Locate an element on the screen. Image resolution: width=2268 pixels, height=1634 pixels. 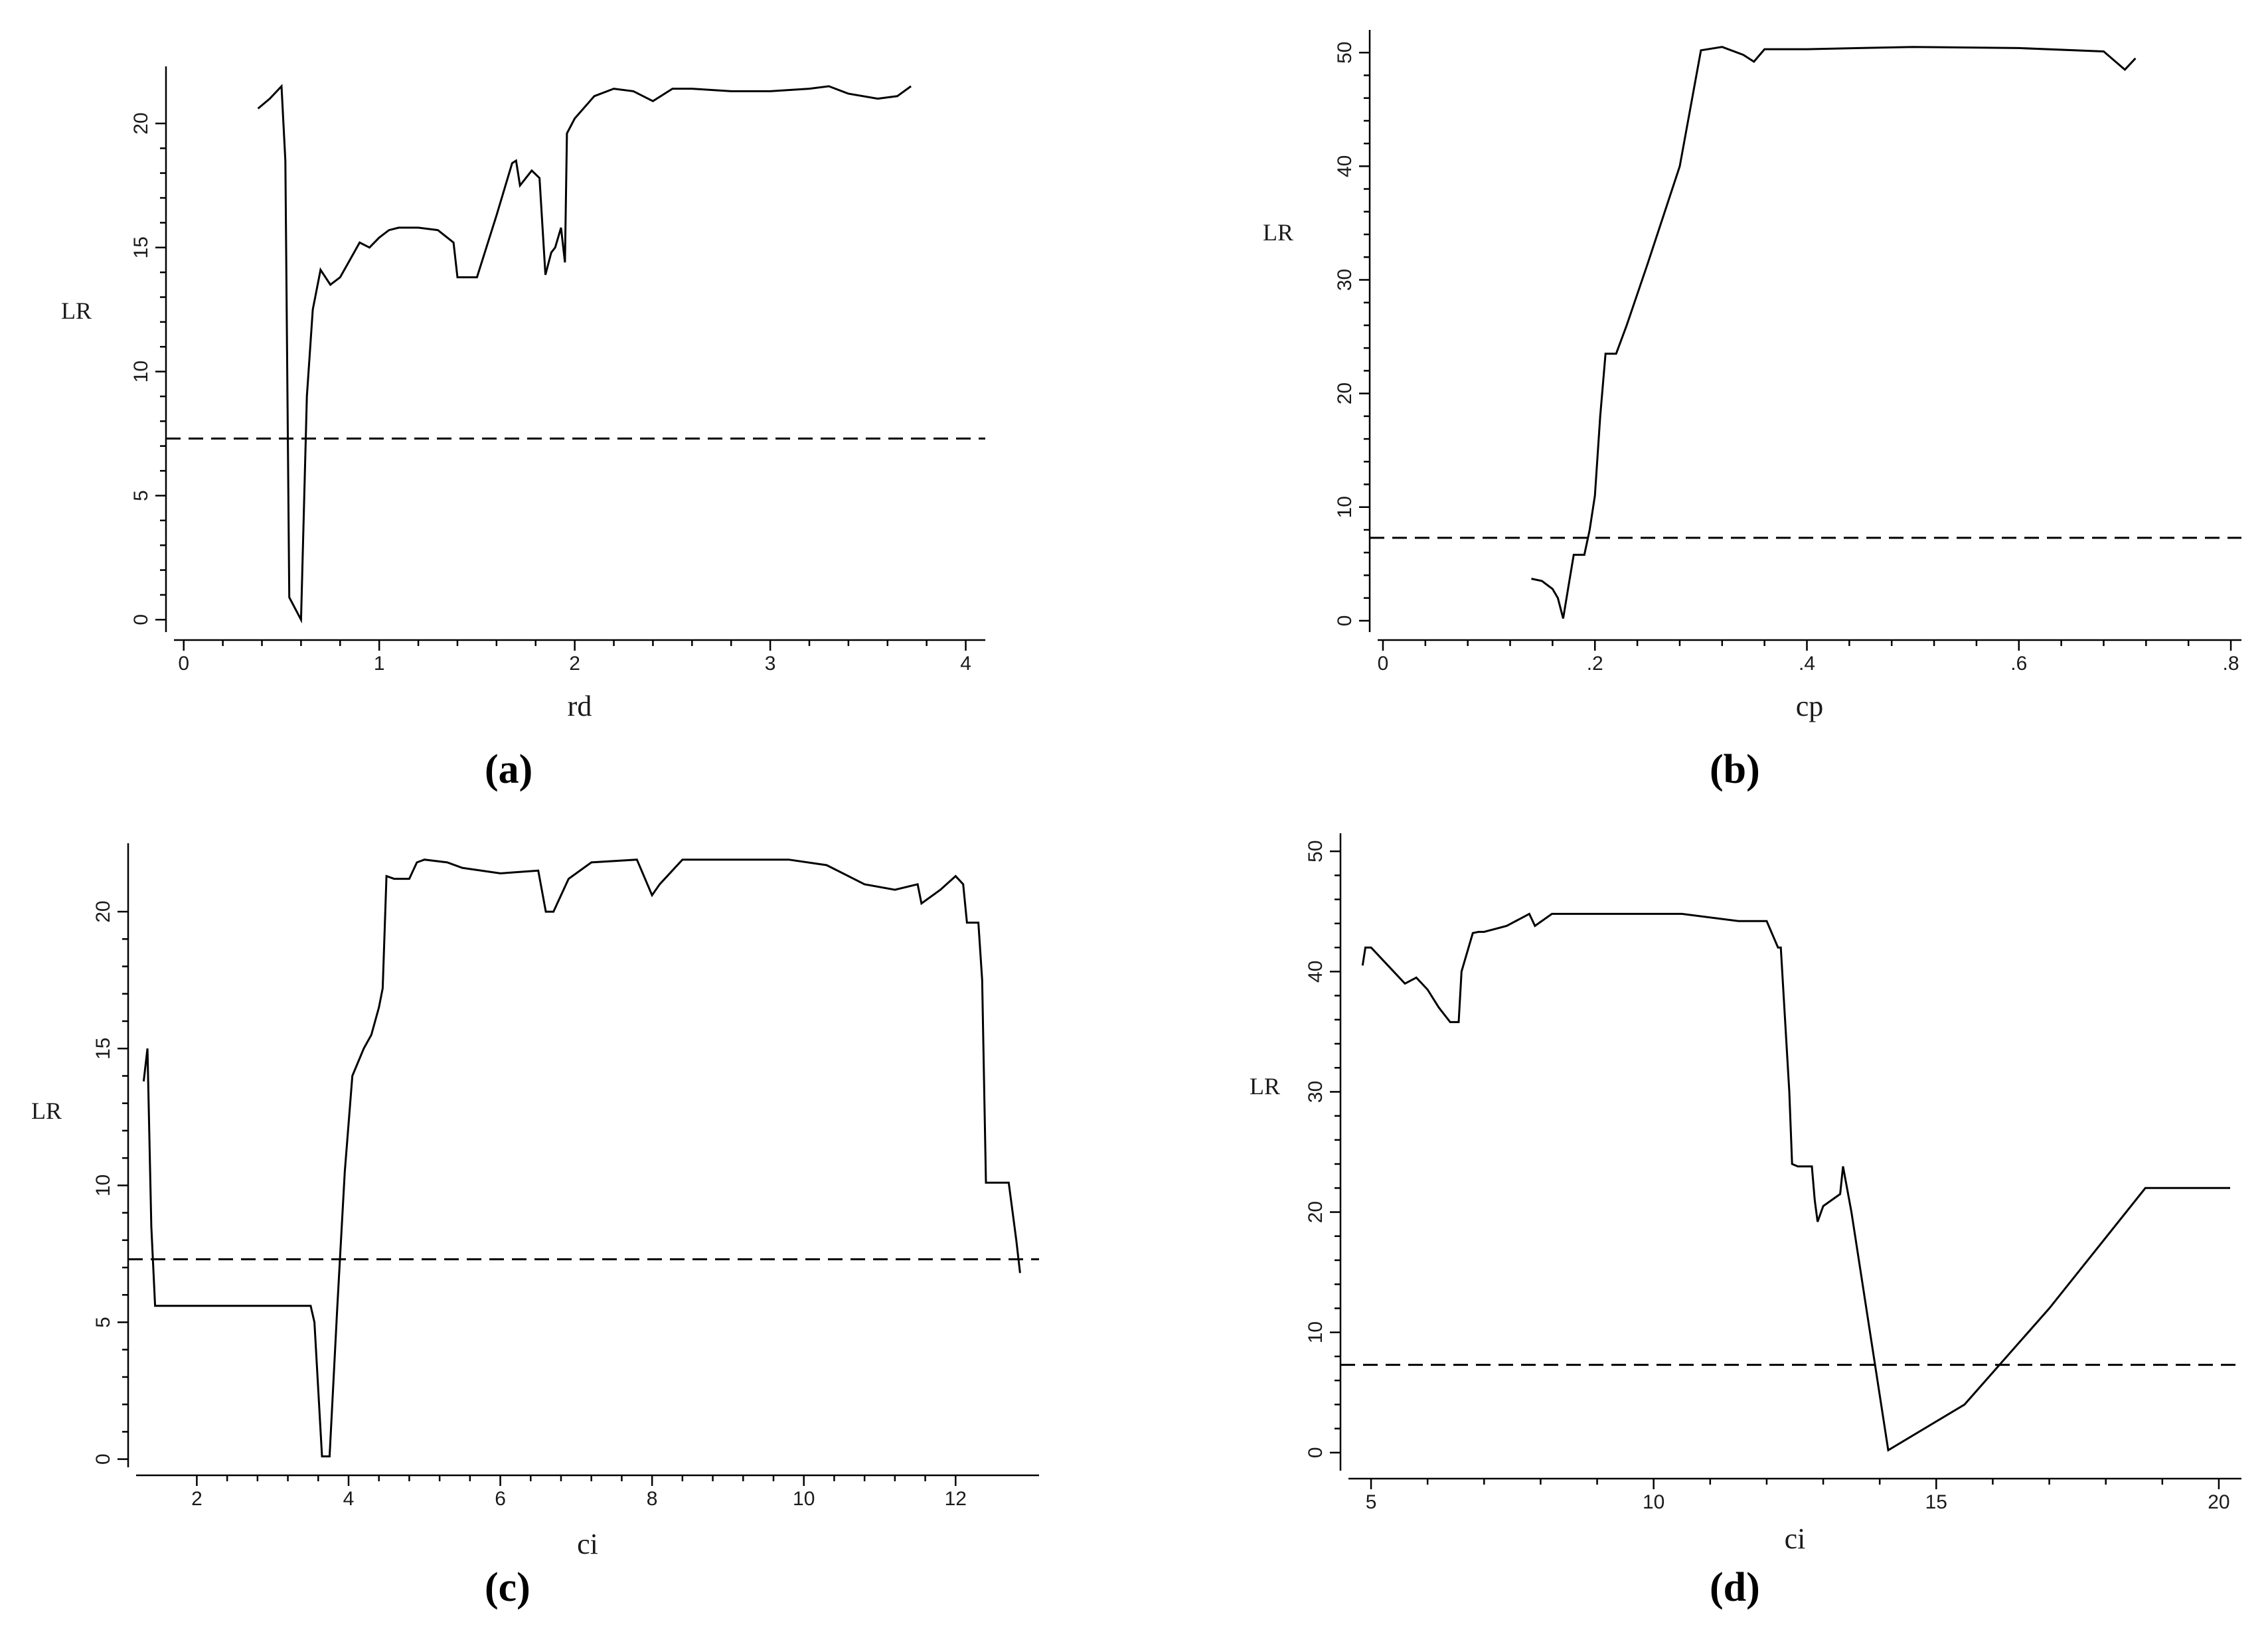
x-tick-label: .2 is located at coordinates (1595, 664).